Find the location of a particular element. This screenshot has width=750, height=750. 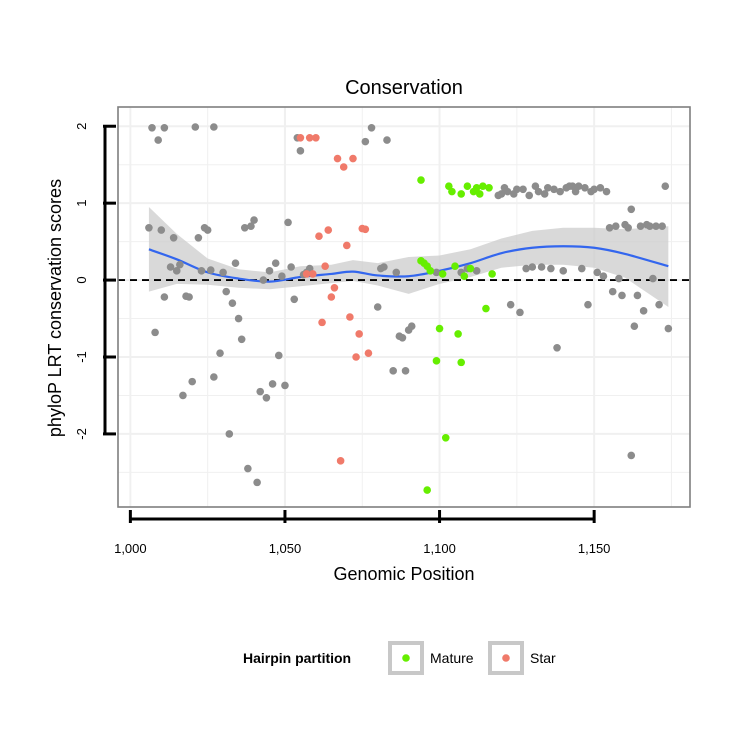

y-tick-label: -1 is located at coordinates (81, 357).